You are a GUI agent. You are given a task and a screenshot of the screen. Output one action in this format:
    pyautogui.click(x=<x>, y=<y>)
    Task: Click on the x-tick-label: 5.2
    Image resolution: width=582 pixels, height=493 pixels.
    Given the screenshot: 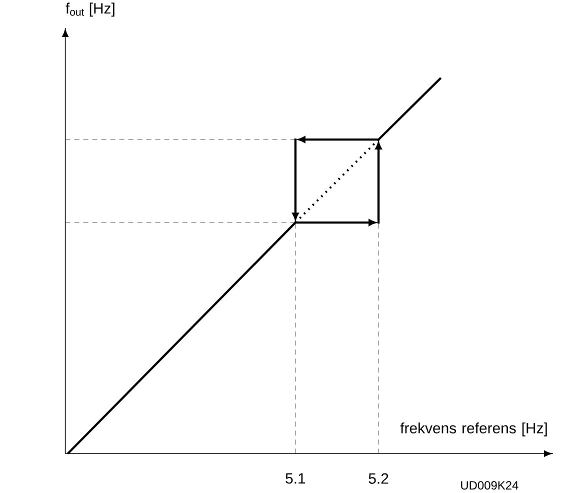 What is the action you would take?
    pyautogui.click(x=378, y=478)
    